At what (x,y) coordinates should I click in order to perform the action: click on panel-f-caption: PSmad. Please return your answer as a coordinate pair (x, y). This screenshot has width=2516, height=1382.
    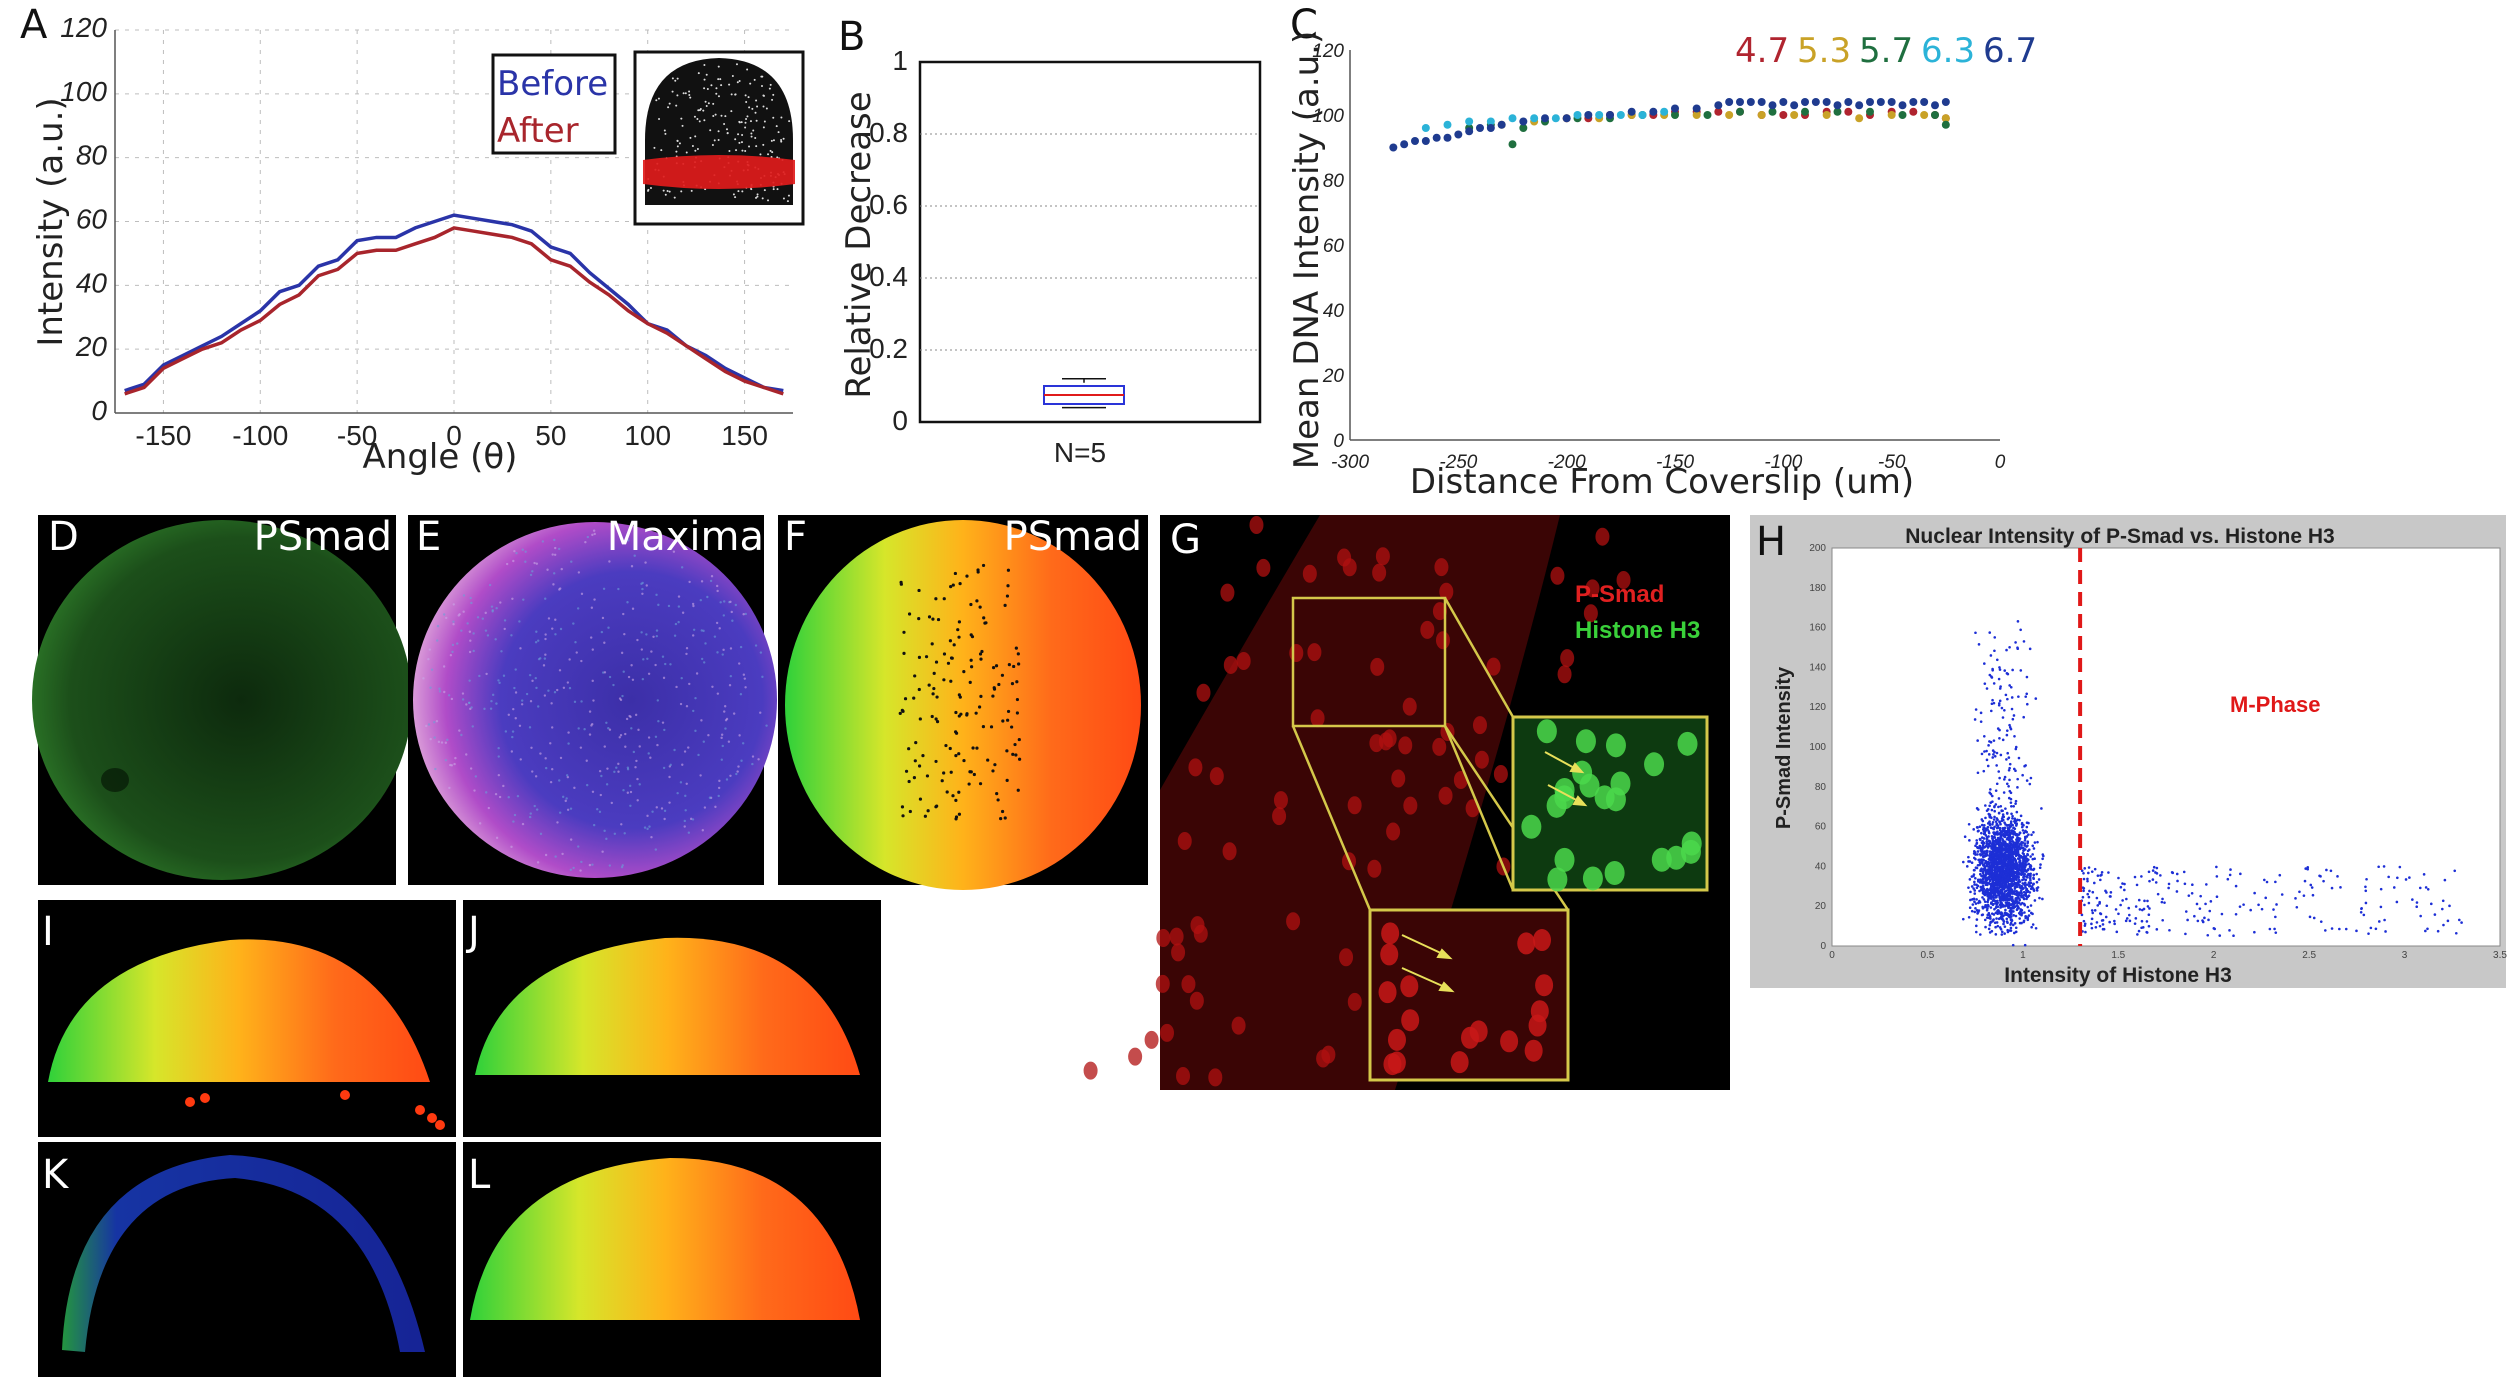
    Looking at the image, I should click on (1073, 537).